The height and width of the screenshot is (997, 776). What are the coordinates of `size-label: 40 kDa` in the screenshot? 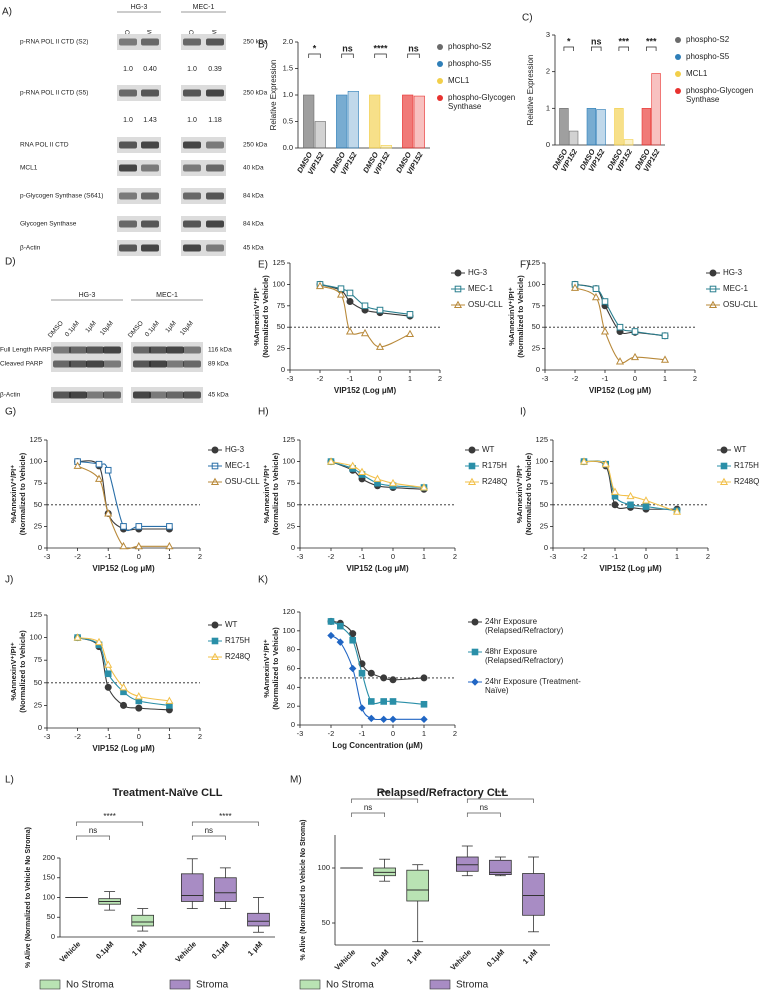 It's located at (253, 168).